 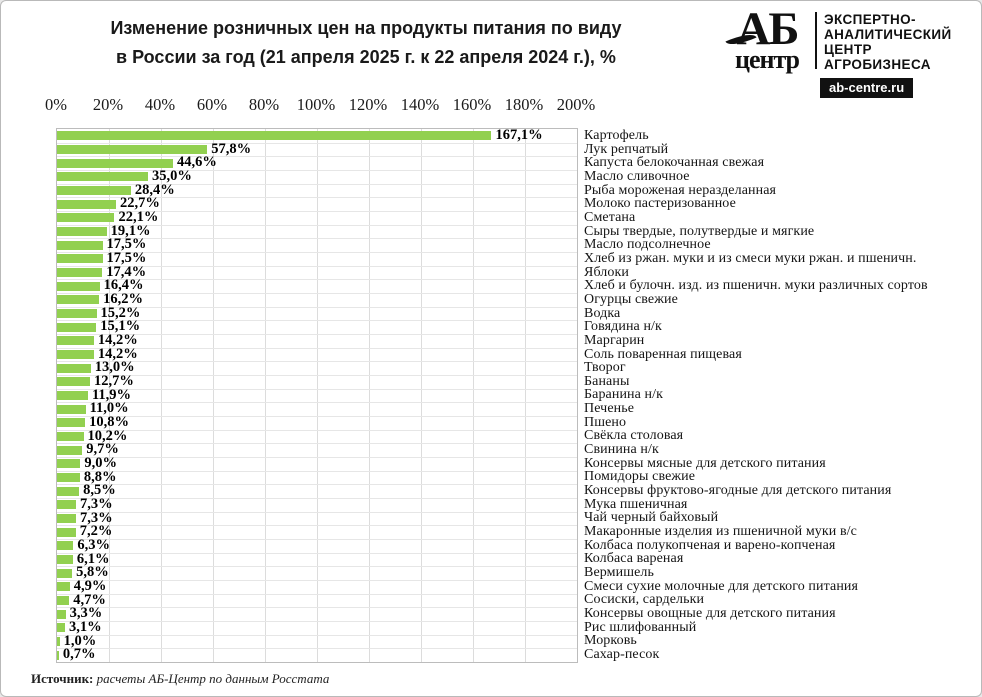 What do you see at coordinates (877, 64) in the screenshot?
I see `logo-tagline-line: АГРОБИЗНЕСА` at bounding box center [877, 64].